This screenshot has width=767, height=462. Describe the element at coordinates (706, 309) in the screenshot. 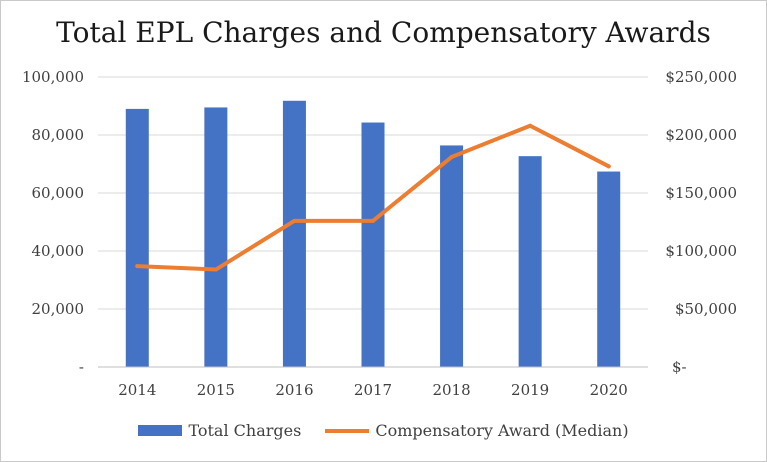

I see `y-right-tick-label: $50,000` at that location.